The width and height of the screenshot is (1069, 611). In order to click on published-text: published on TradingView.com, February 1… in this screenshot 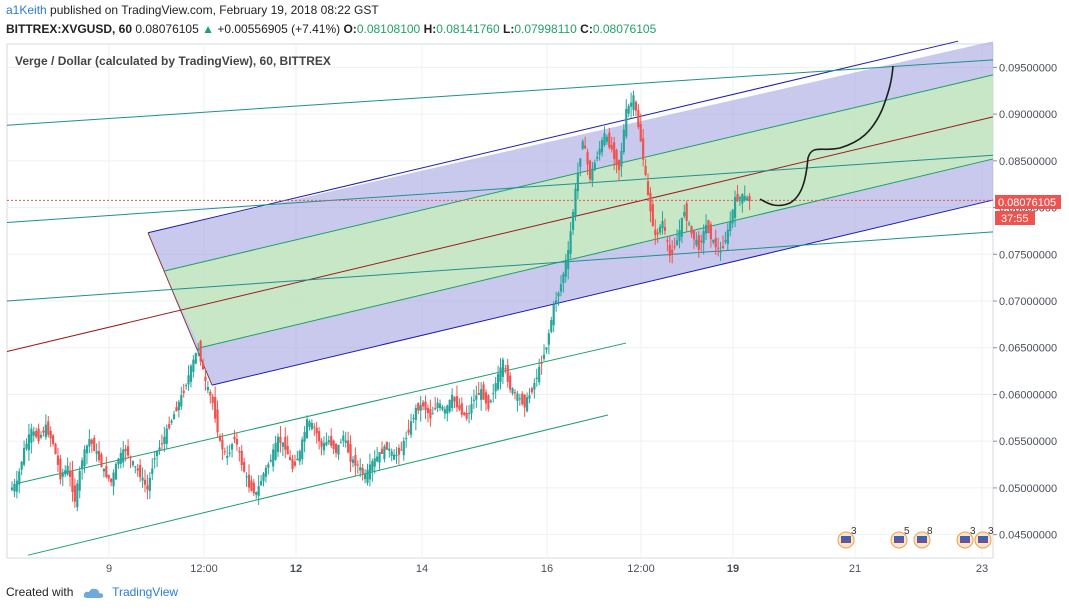, I will do `click(214, 10)`.